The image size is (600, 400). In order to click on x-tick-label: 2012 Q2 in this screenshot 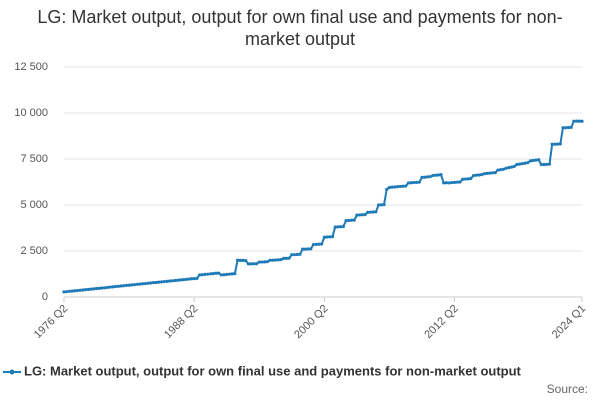, I will do `click(441, 322)`.